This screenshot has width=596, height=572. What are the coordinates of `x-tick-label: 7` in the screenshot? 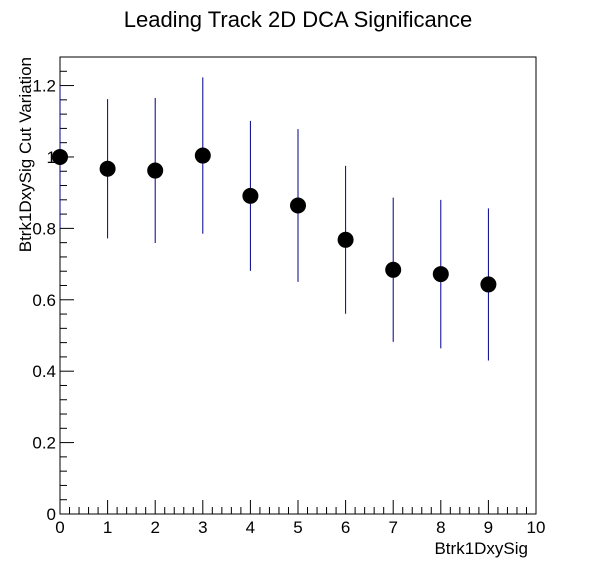 It's located at (392, 527).